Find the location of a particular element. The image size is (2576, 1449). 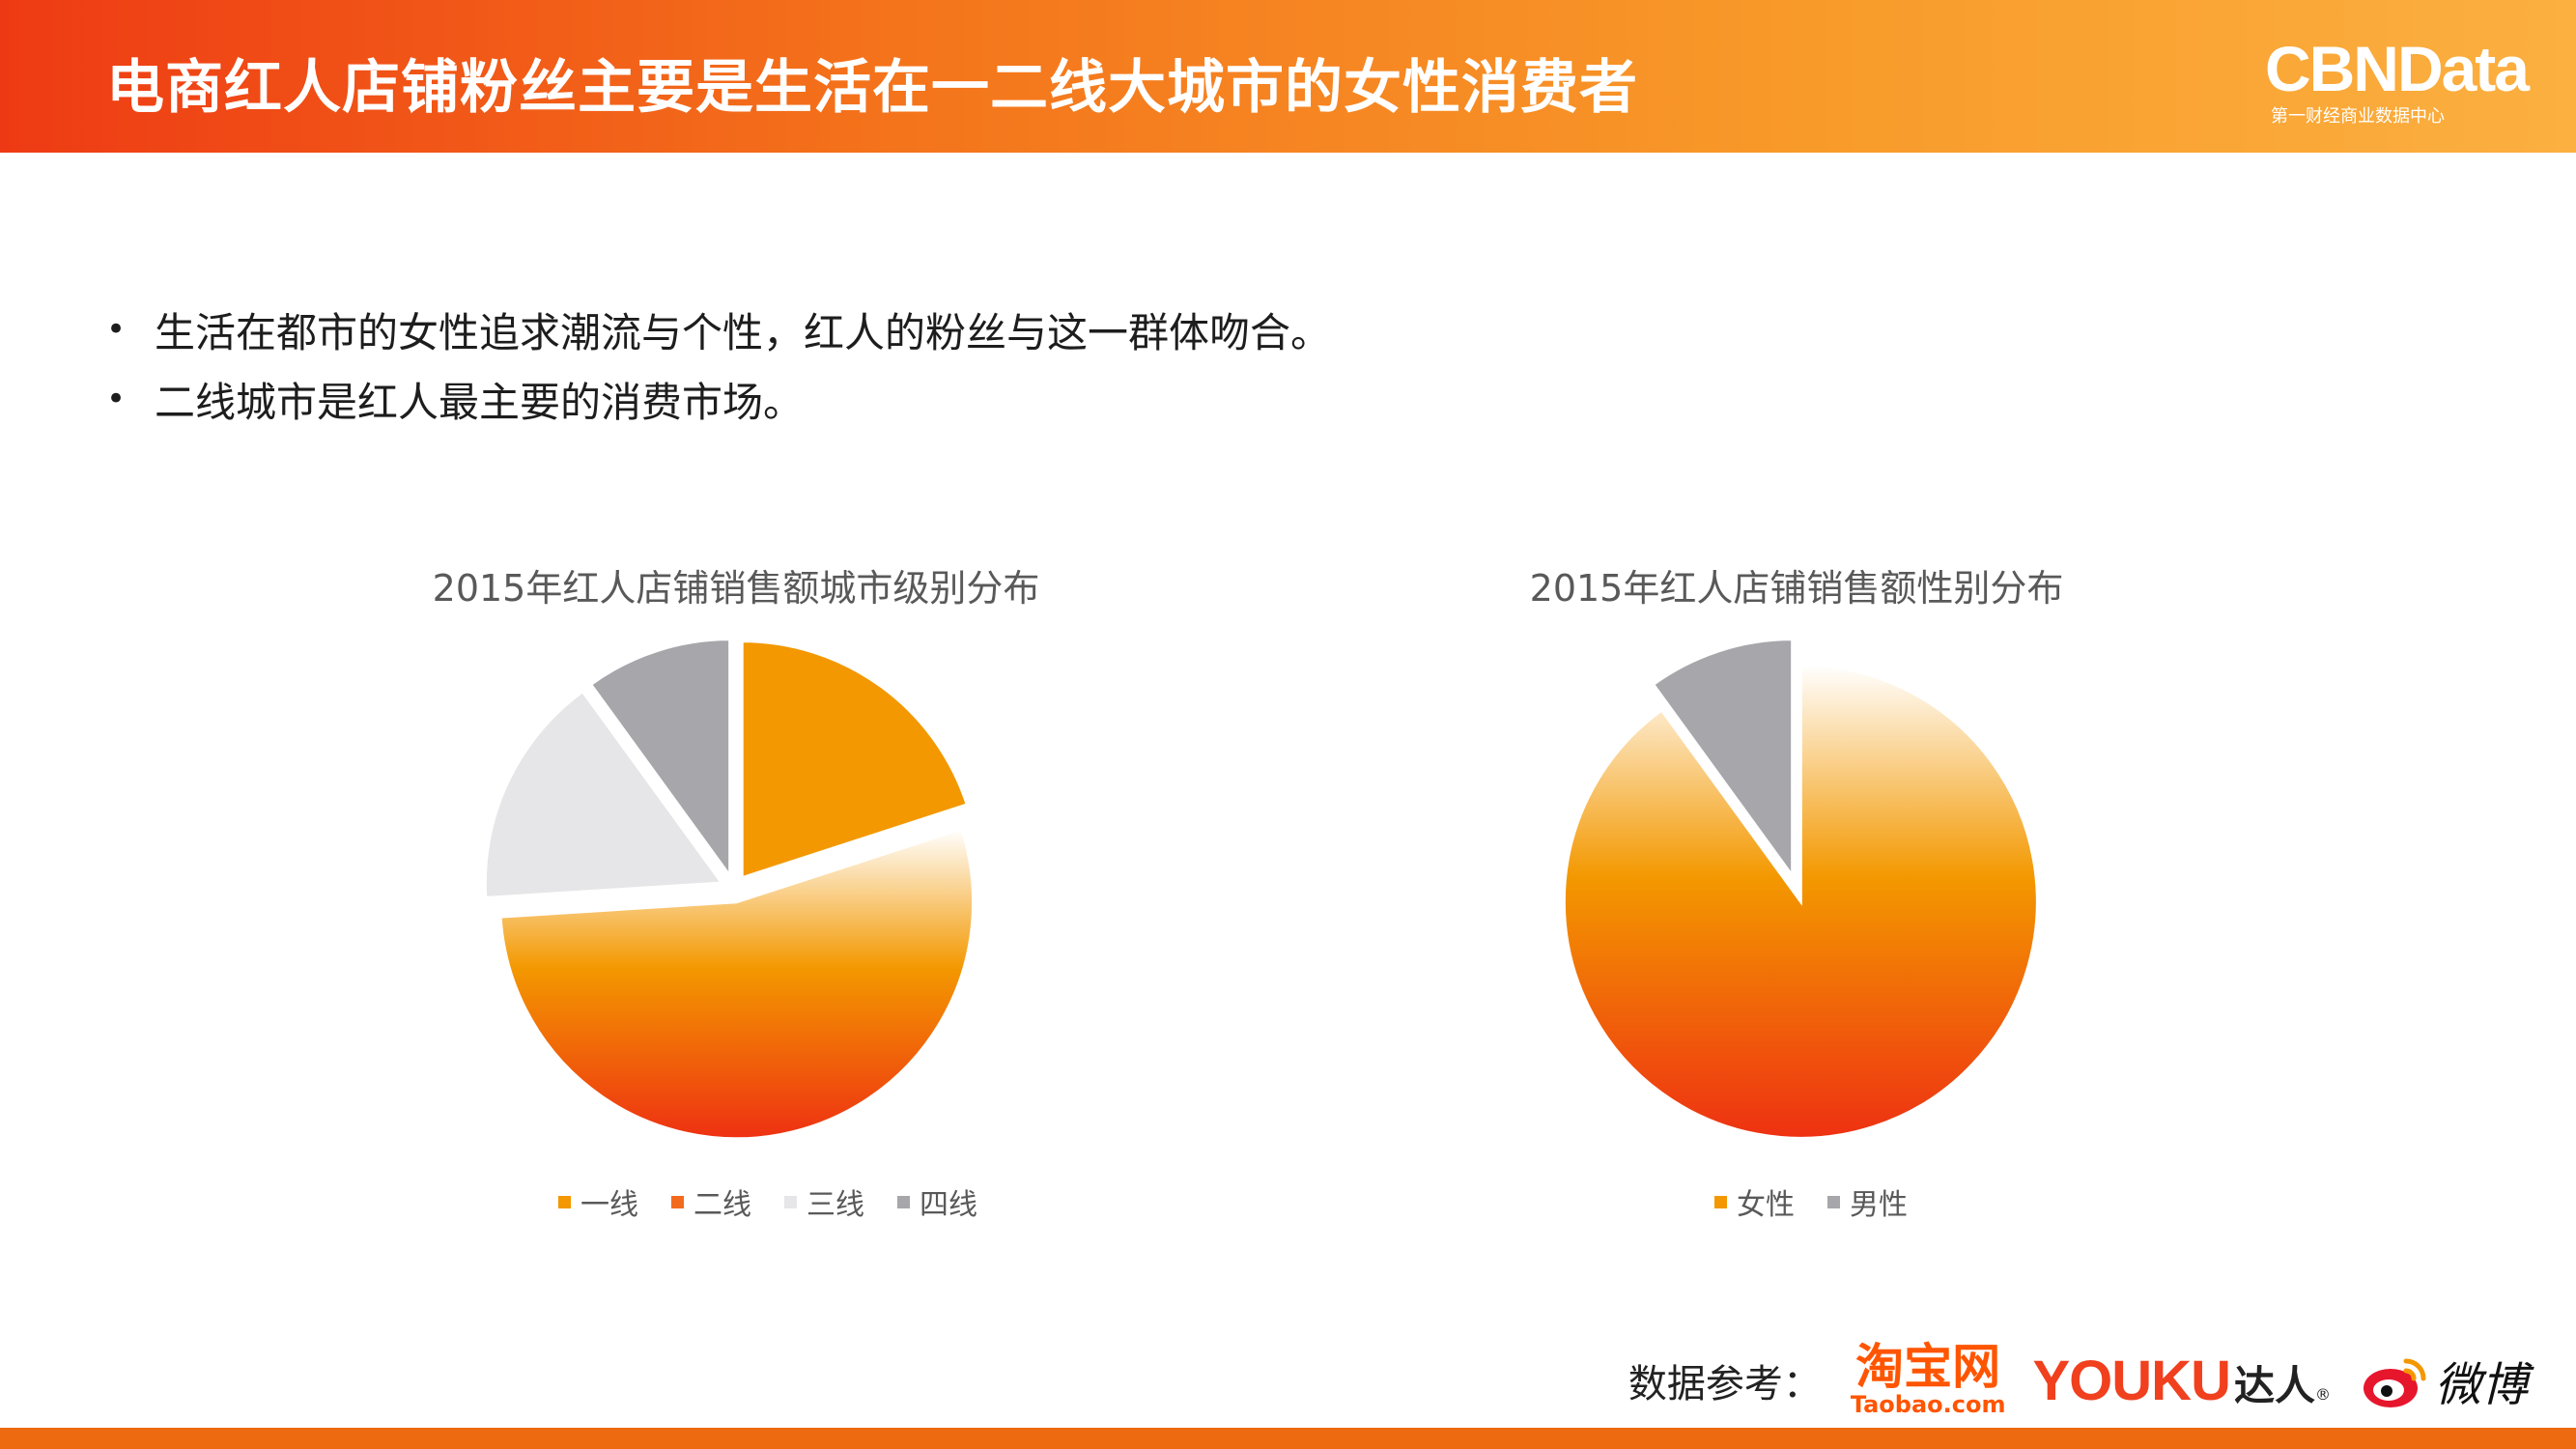

bullet-item: • 生活在都市的女性追求潮流与个性，红人的粉丝与这一群体吻合。 is located at coordinates (718, 329).